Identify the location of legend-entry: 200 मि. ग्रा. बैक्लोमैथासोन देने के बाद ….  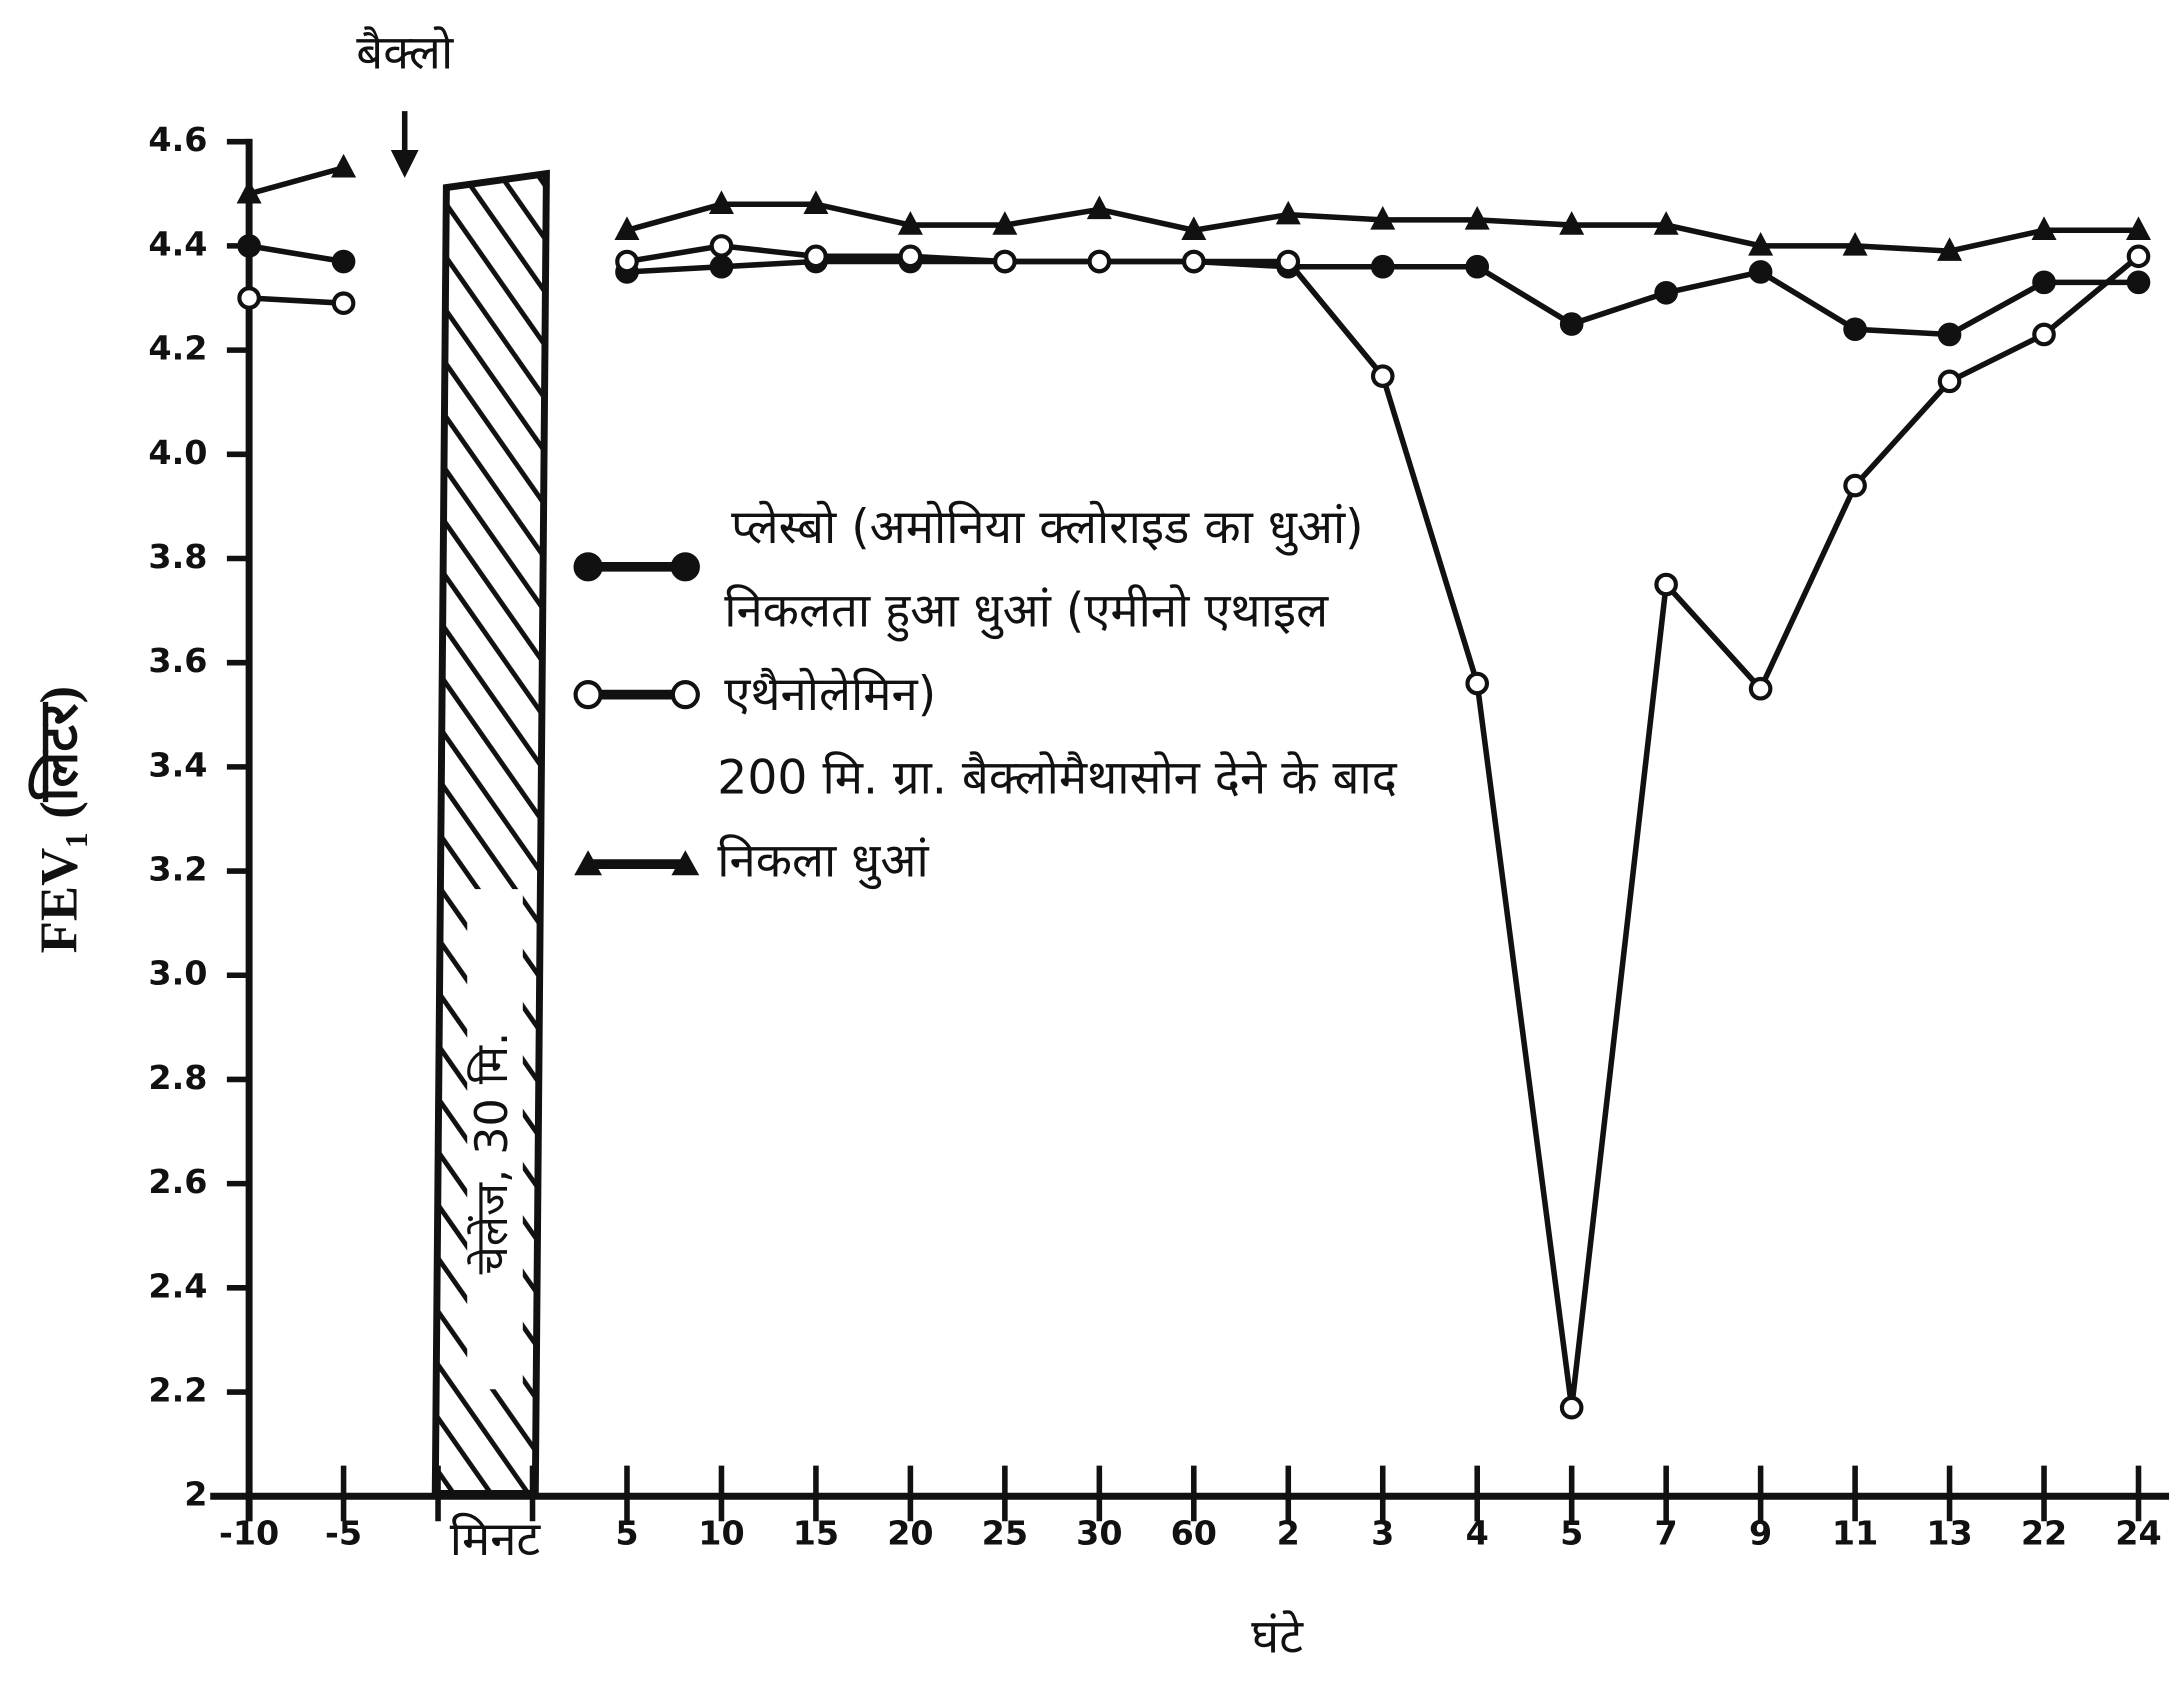
(1057, 820).